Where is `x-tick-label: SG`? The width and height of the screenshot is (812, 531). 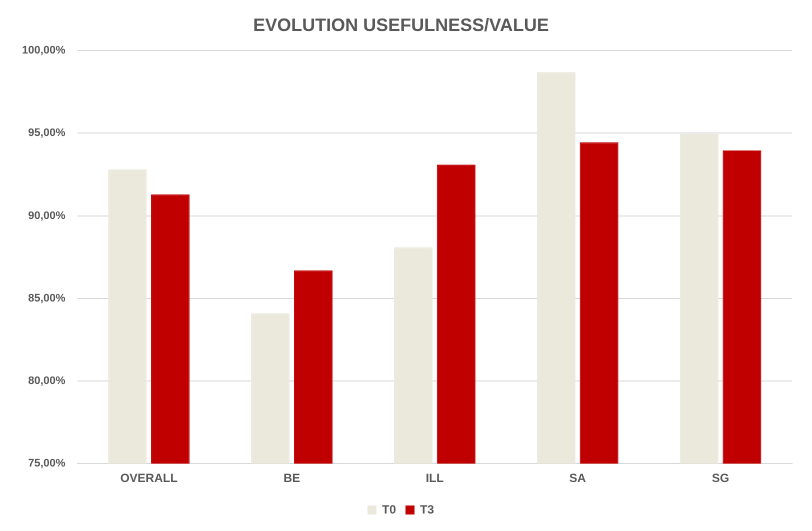
x-tick-label: SG is located at coordinates (721, 478).